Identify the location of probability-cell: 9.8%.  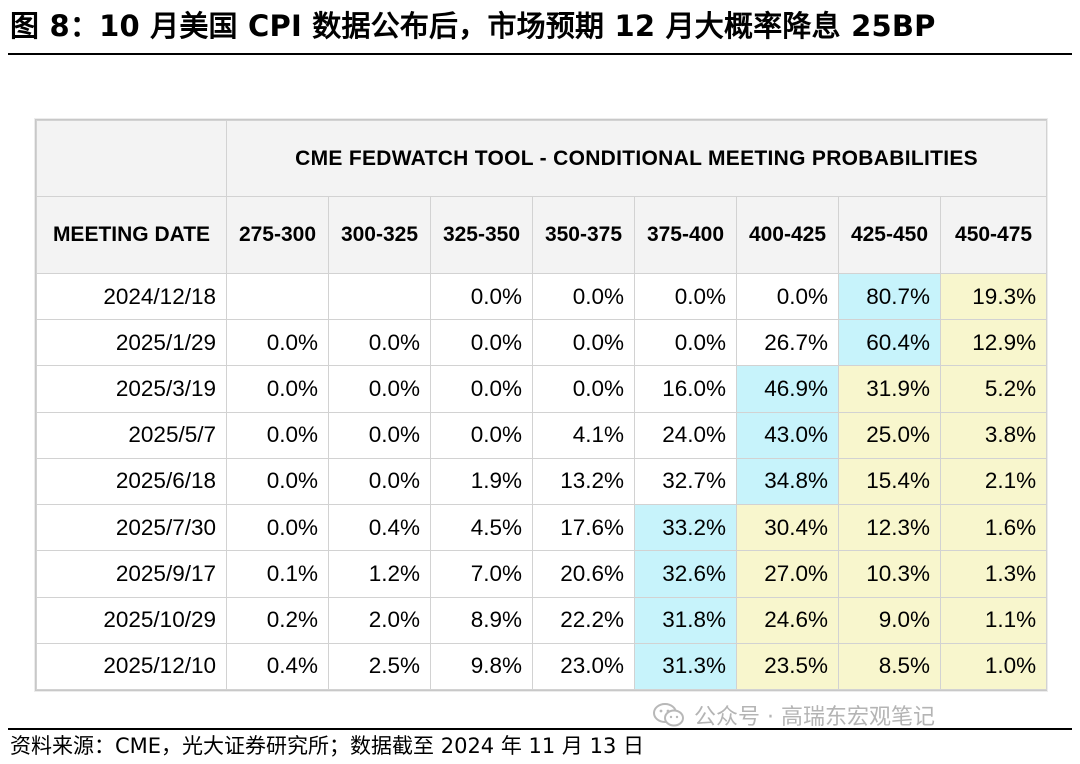
(481, 666).